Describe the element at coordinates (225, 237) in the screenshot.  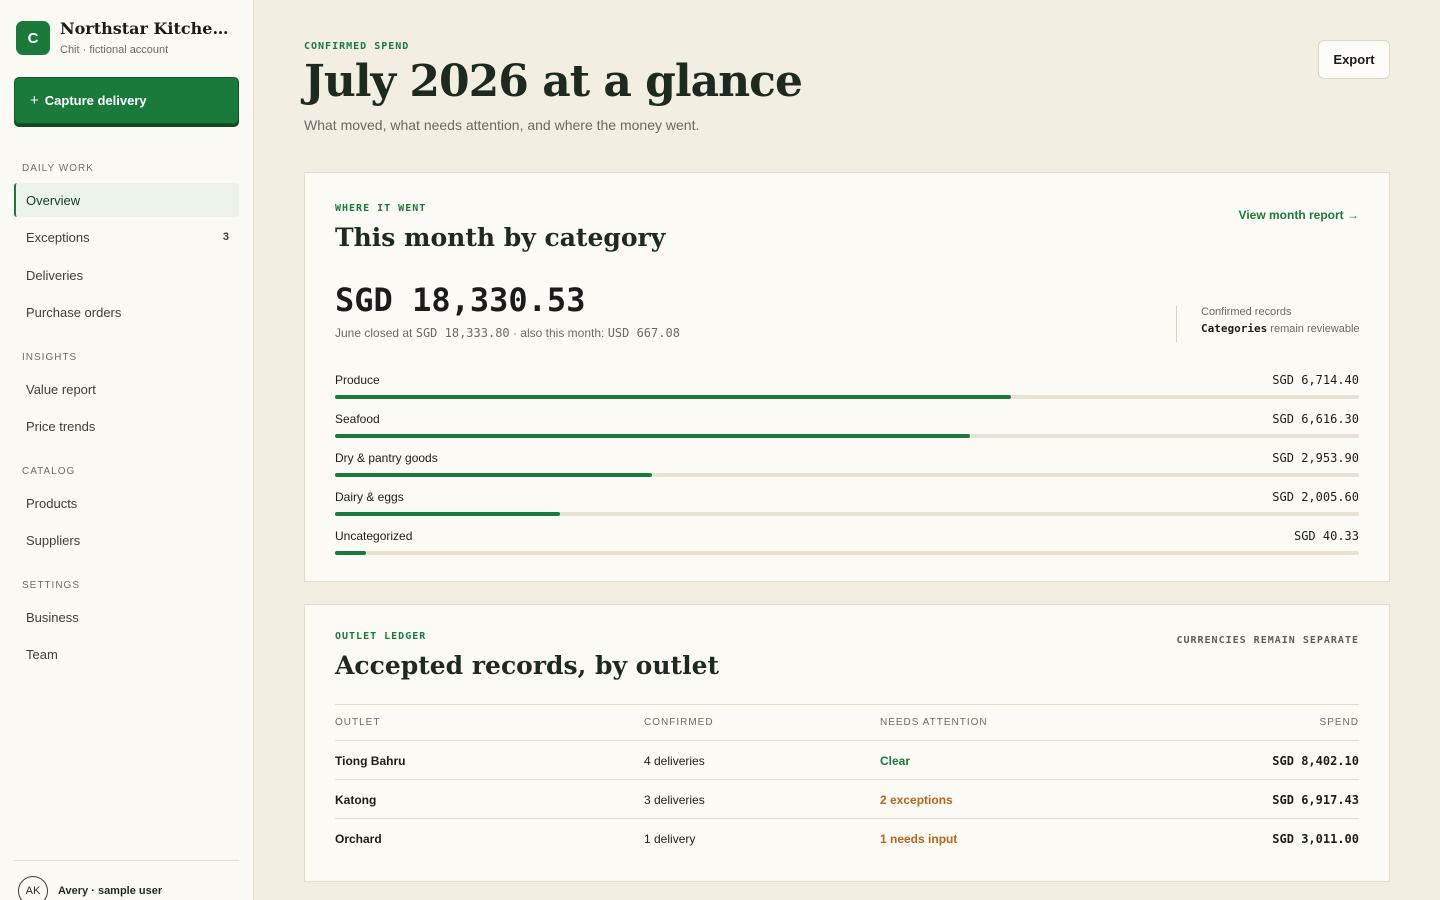
I see `exceptions-count-badge: 3` at that location.